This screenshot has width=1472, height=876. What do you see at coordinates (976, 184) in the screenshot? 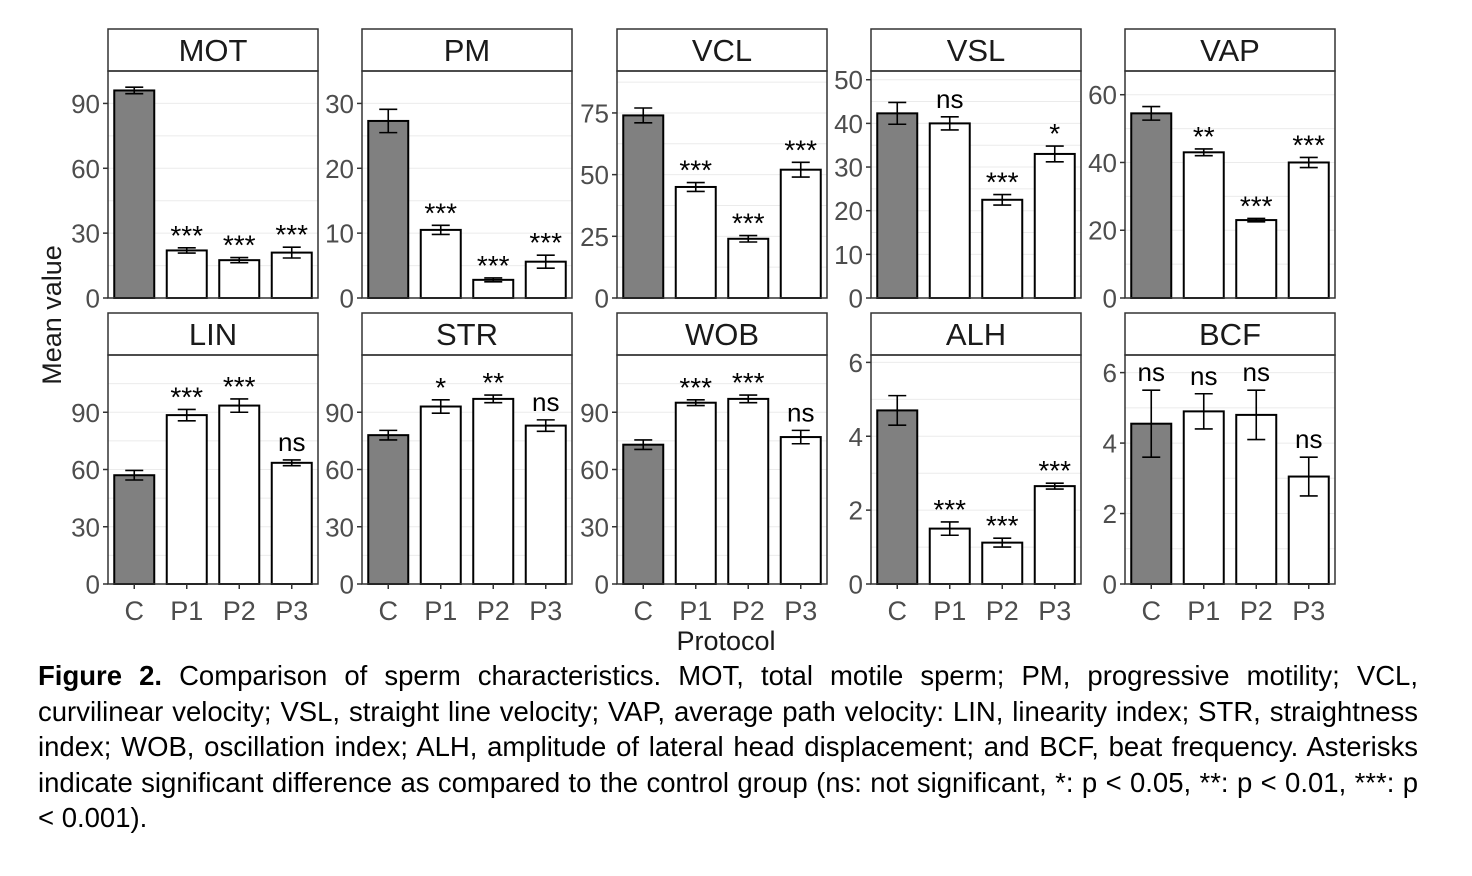
I see `panel-border-vsl` at bounding box center [976, 184].